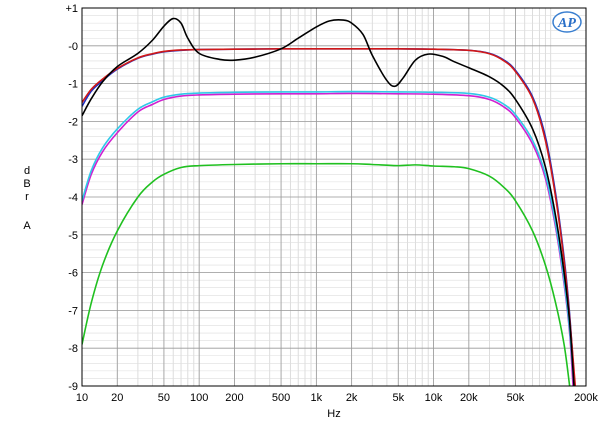  I want to click on y-tick-label: -0, so click(73, 47).